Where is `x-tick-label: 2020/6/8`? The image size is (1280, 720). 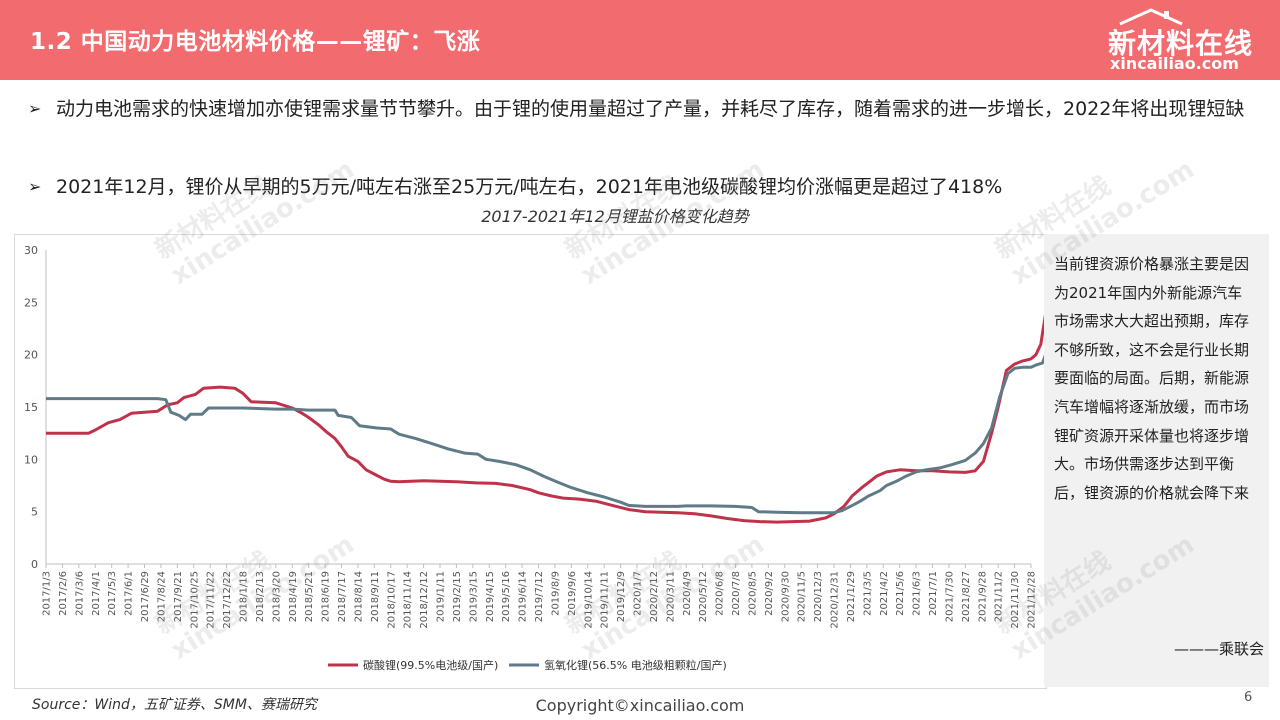 x-tick-label: 2020/6/8 is located at coordinates (720, 593).